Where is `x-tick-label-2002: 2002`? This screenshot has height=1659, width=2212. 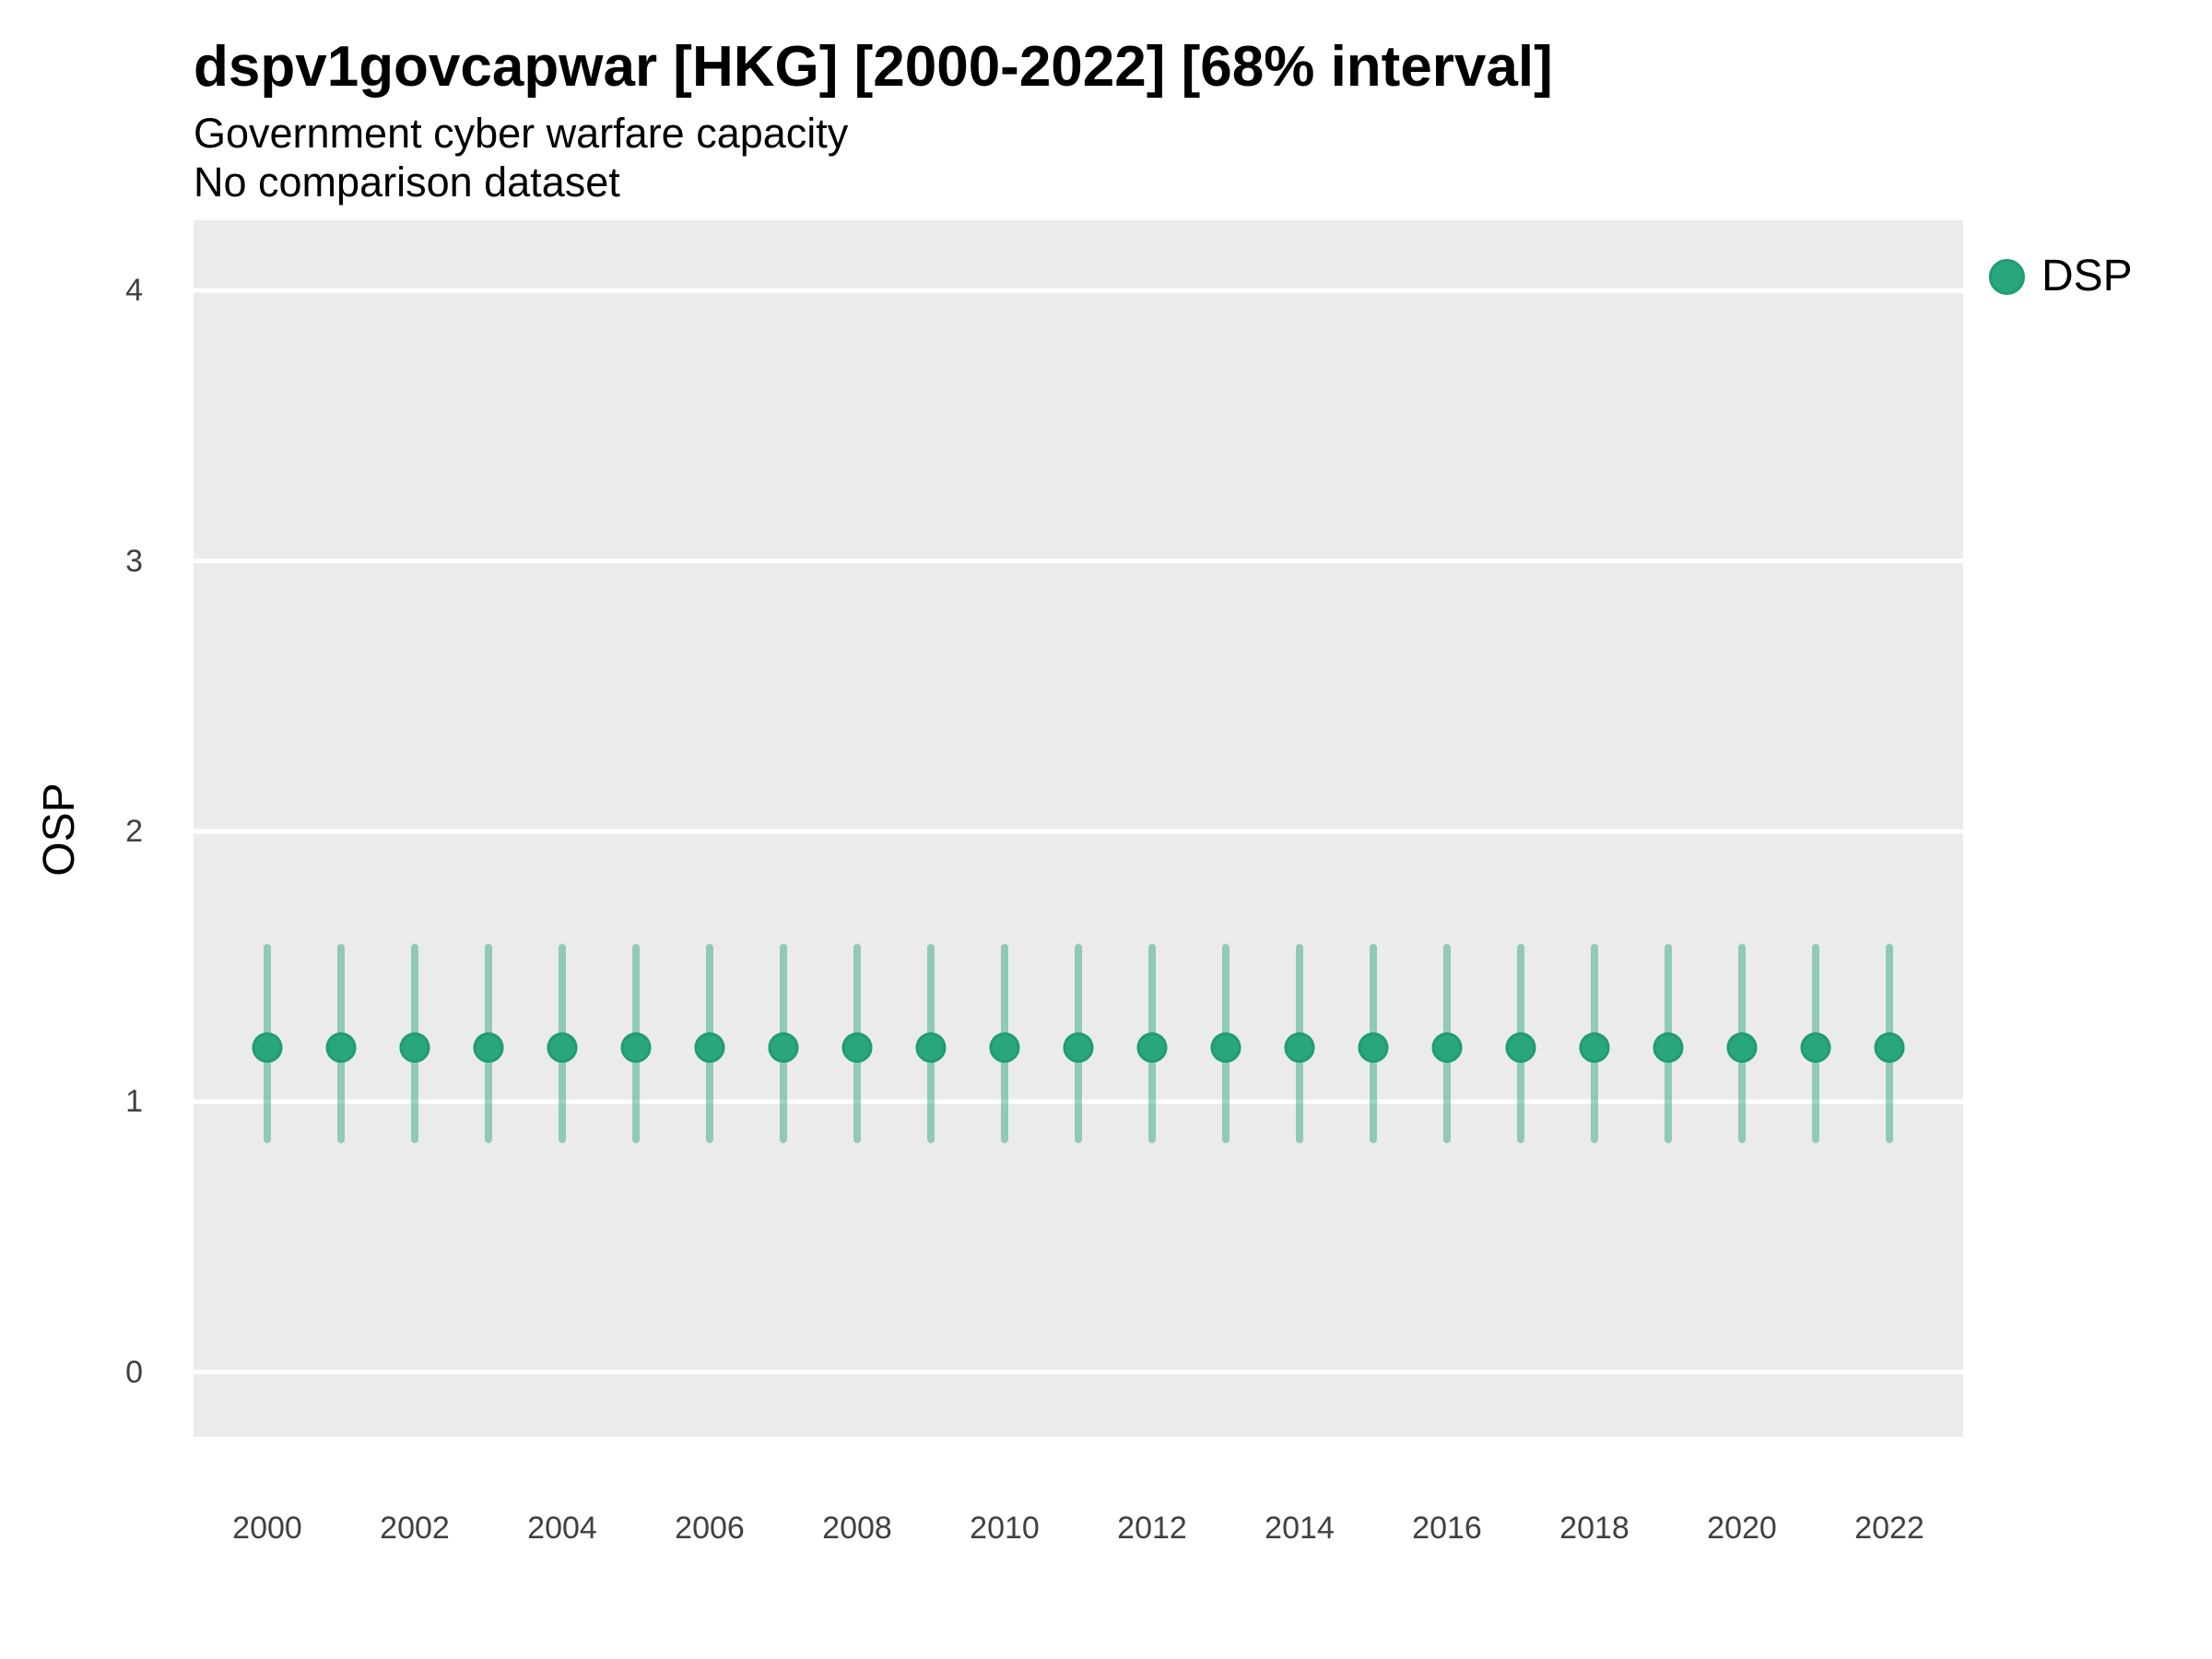 x-tick-label-2002: 2002 is located at coordinates (415, 1528).